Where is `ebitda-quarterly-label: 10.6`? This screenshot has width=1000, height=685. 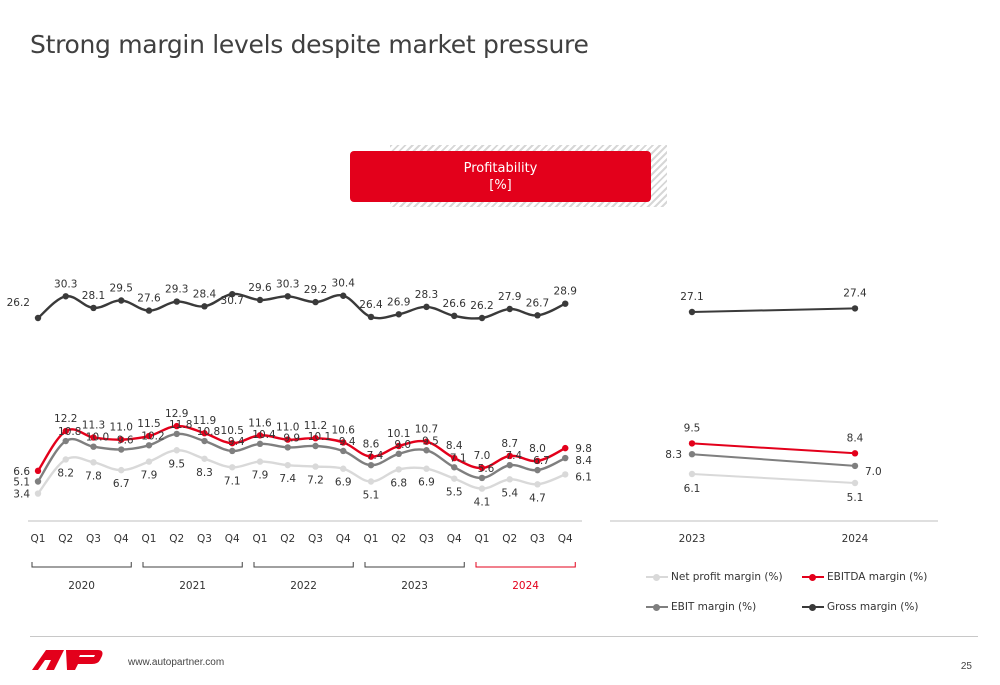
ebitda-quarterly-label: 10.6 is located at coordinates (344, 430).